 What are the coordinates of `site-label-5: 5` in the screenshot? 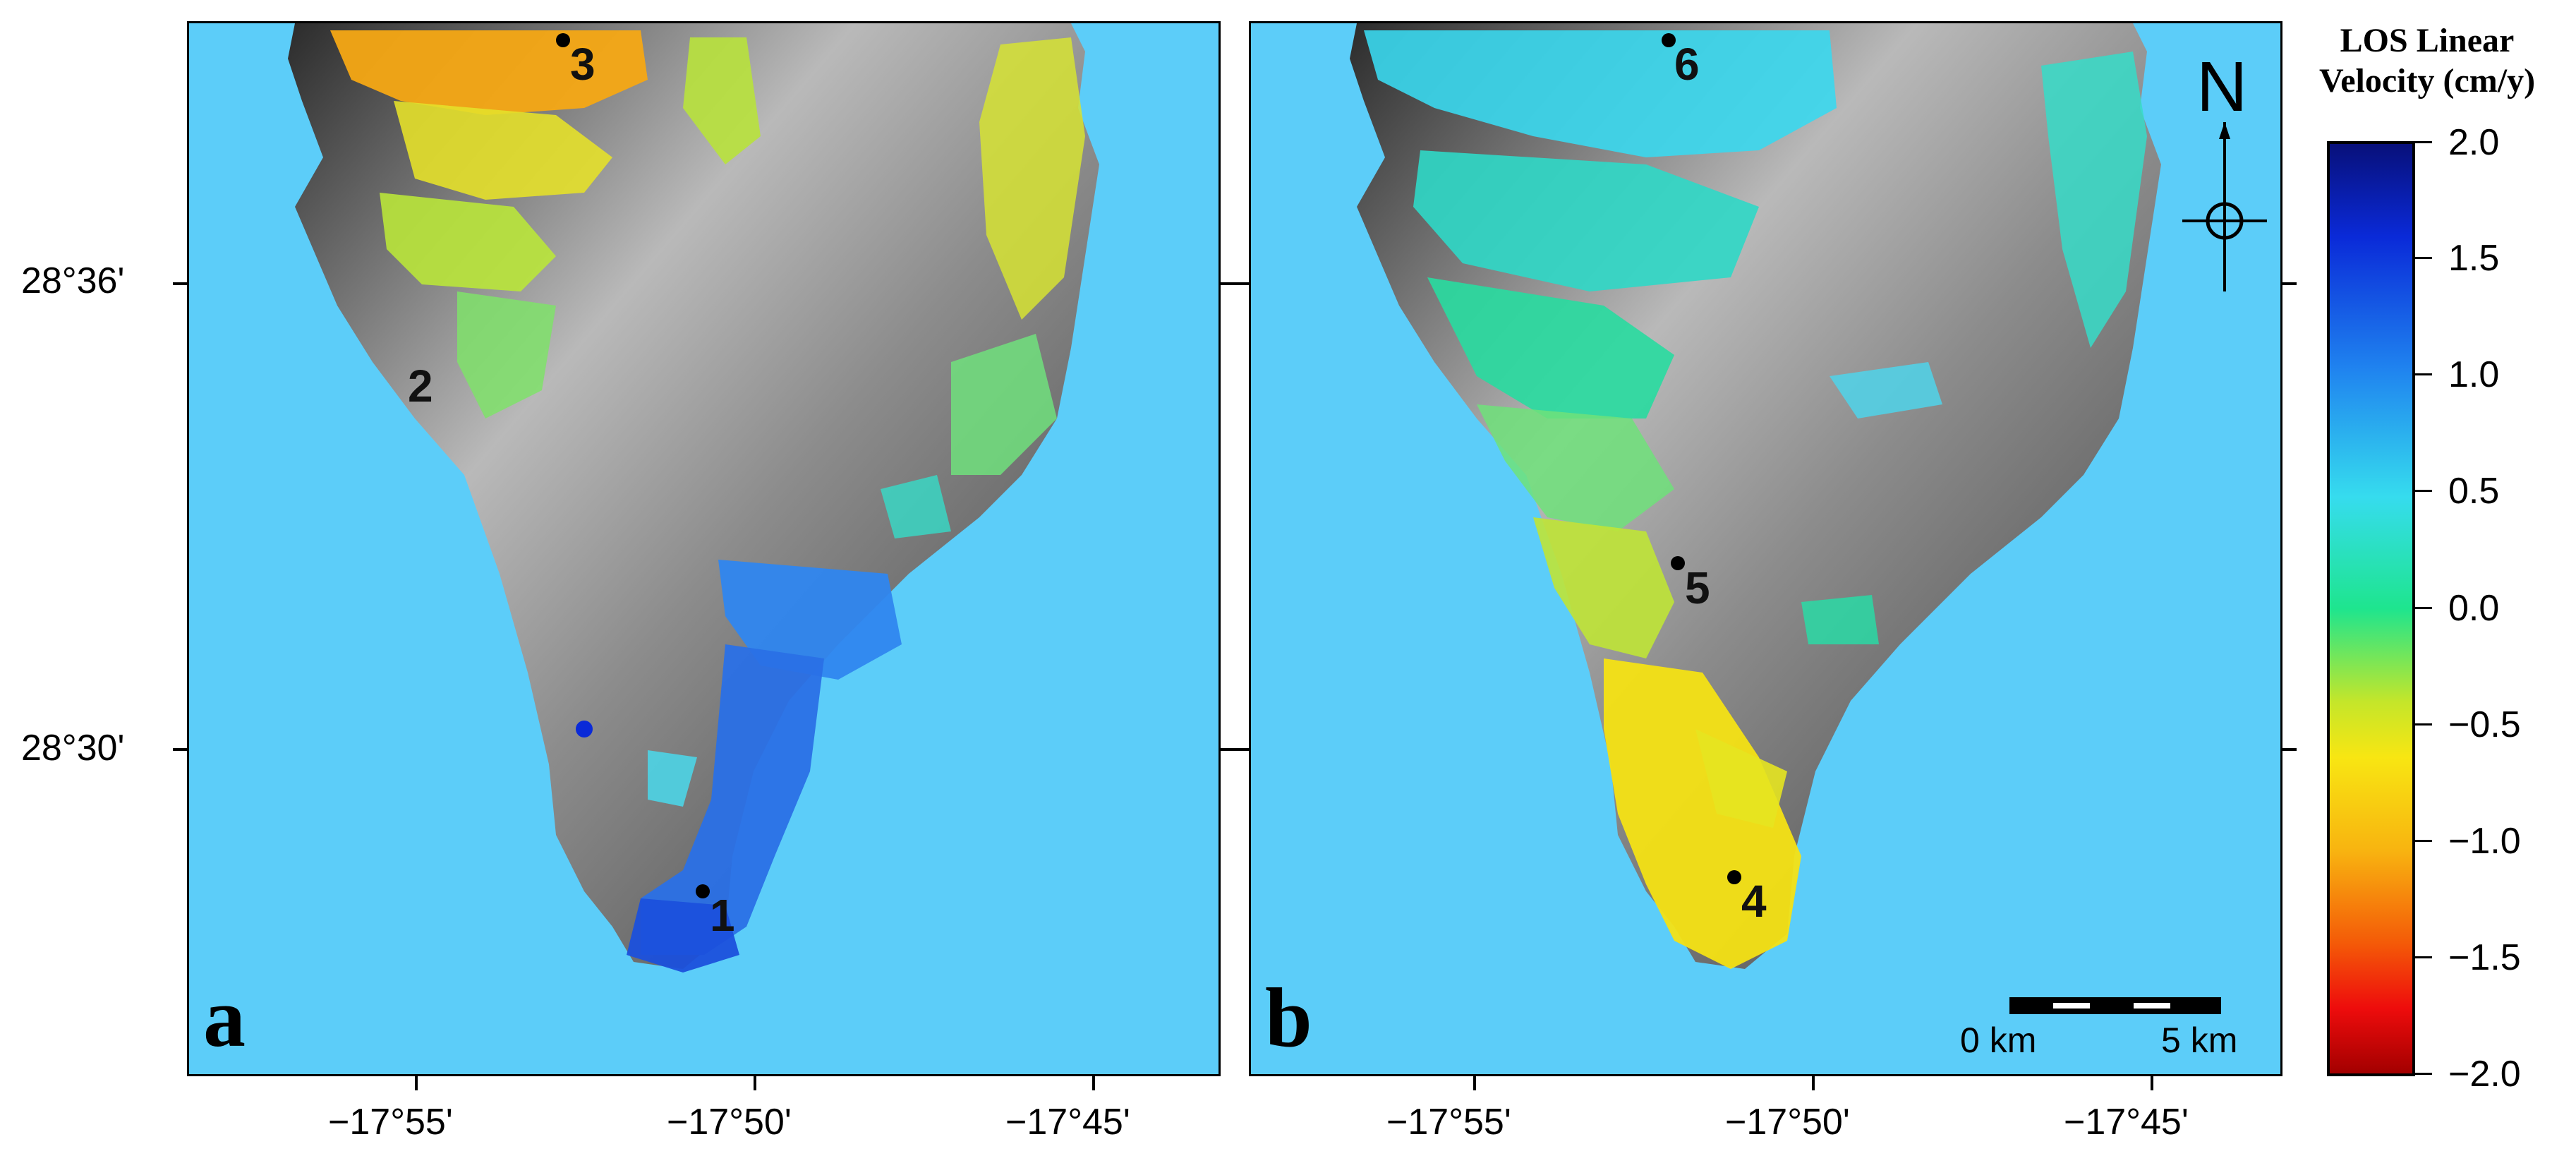 It's located at (1698, 587).